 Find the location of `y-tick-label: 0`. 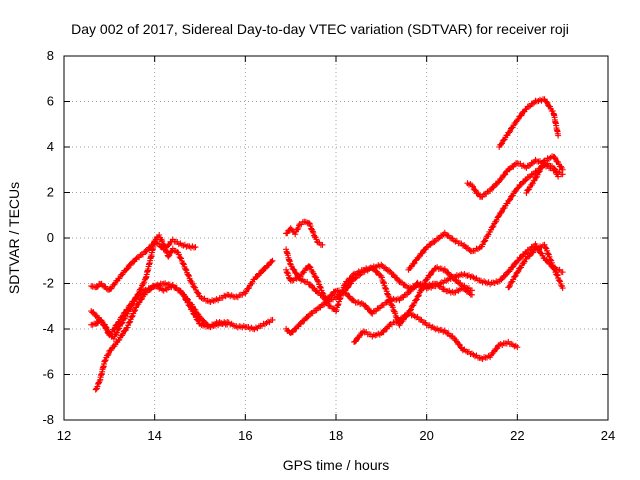

y-tick-label: 0 is located at coordinates (50, 237).